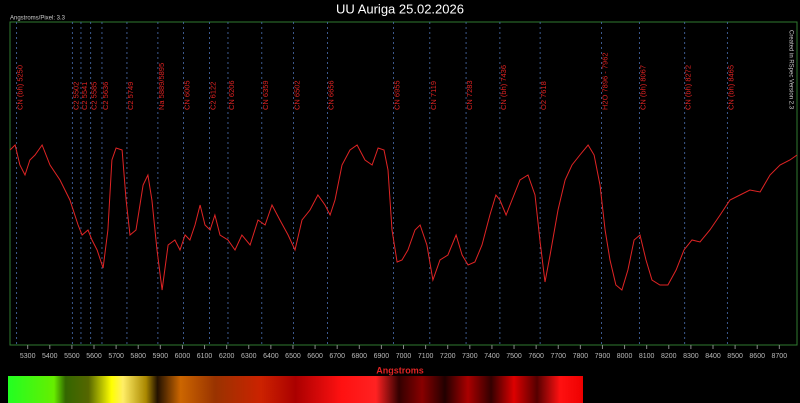 The width and height of the screenshot is (800, 403). Describe the element at coordinates (205, 356) in the screenshot. I see `x-tick-label: 6100` at that location.